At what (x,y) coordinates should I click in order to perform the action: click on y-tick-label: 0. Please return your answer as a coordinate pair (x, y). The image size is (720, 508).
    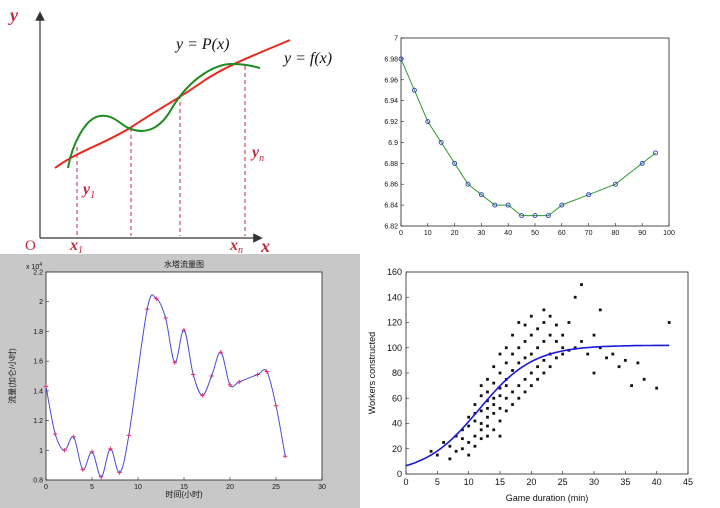
    Looking at the image, I should click on (399, 474).